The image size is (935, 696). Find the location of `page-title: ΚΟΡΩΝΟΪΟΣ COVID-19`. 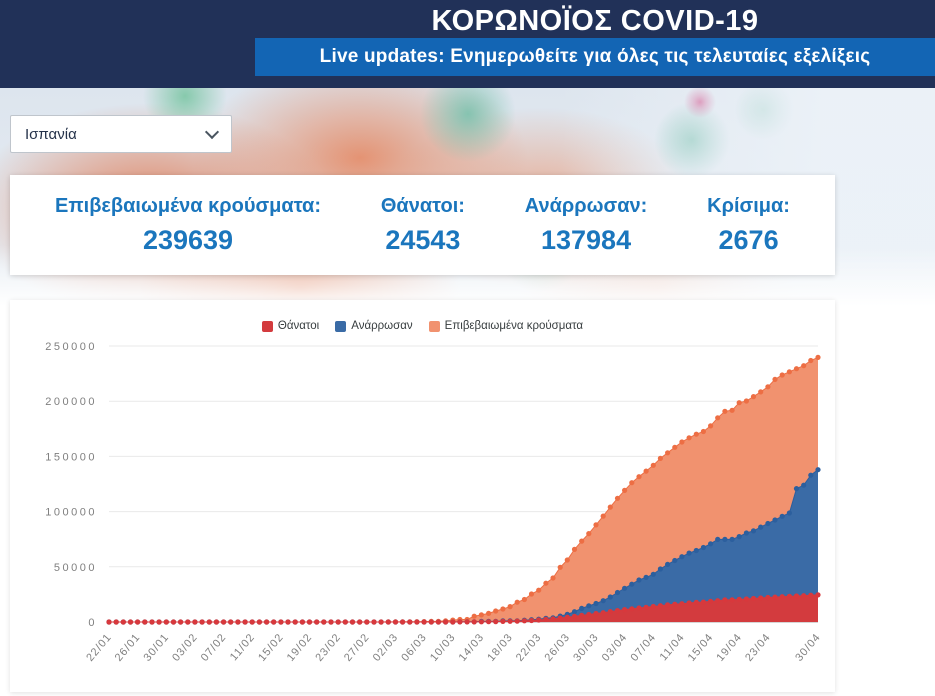

page-title: ΚΟΡΩΝΟΪΟΣ COVID-19 is located at coordinates (595, 21).